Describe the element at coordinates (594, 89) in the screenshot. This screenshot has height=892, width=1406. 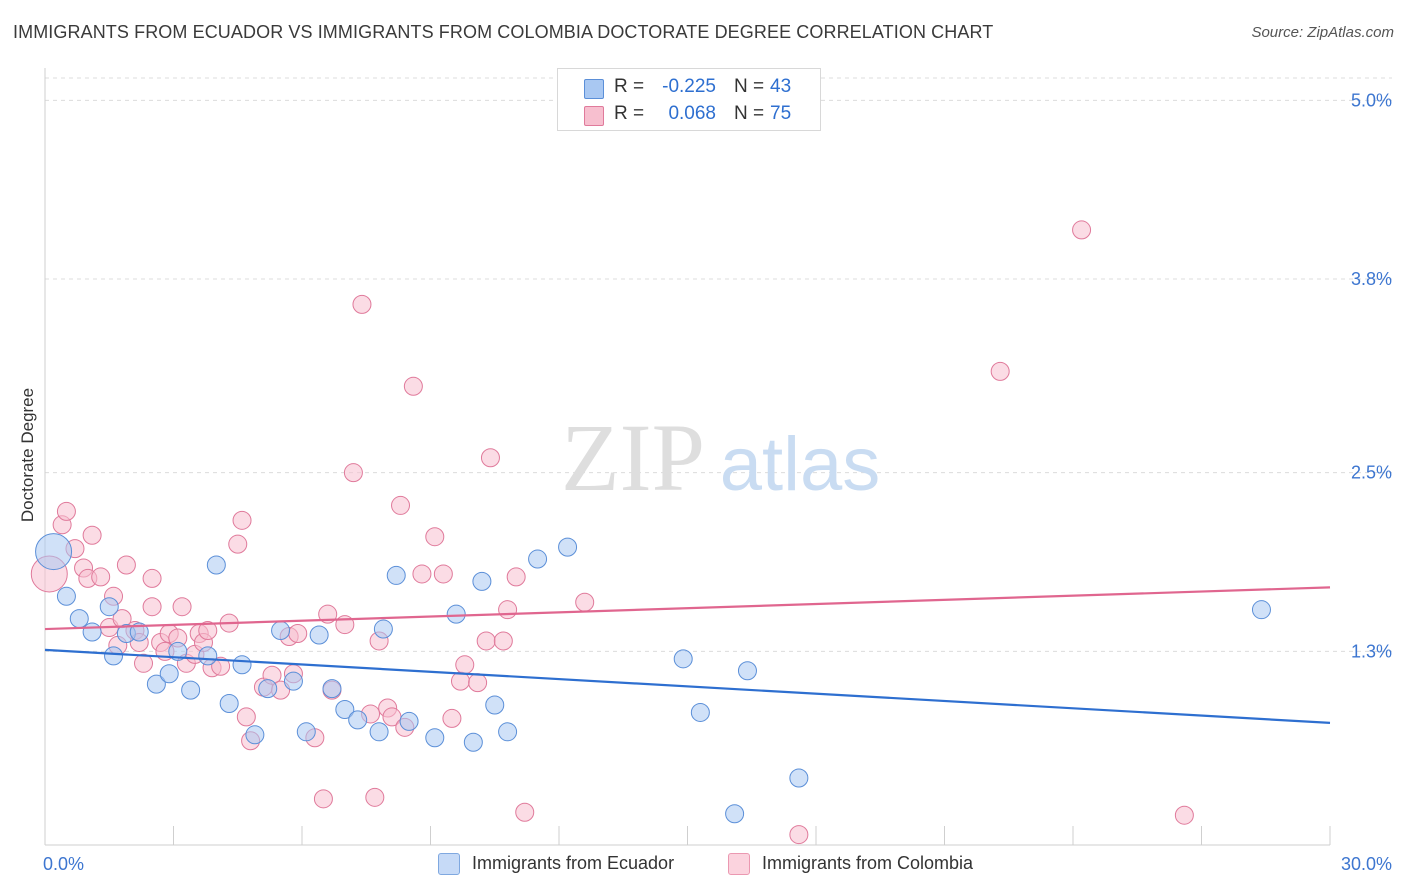
I see `stats-swatch-ecuador` at that location.